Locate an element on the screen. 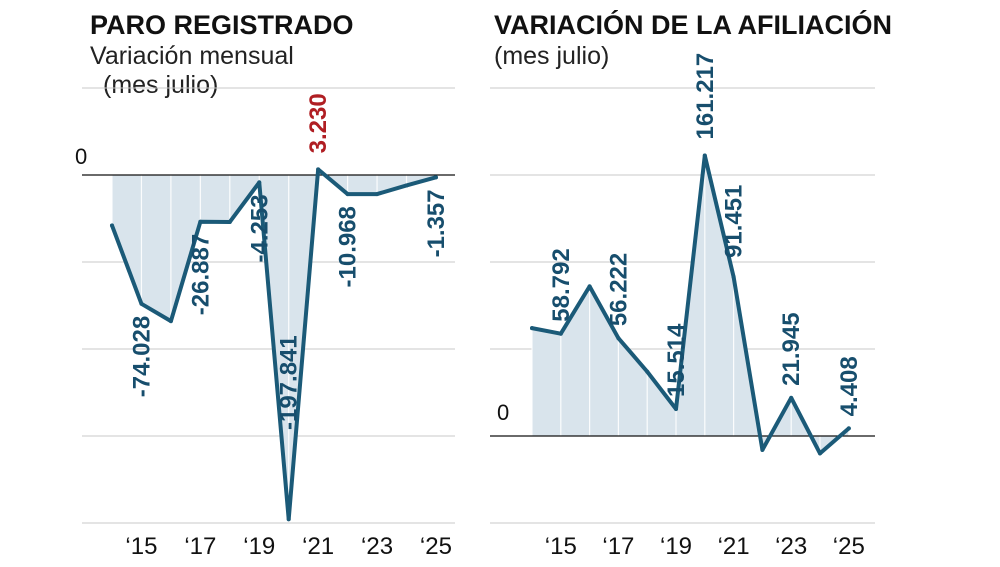  left-data-label: -1.357 is located at coordinates (436, 223).